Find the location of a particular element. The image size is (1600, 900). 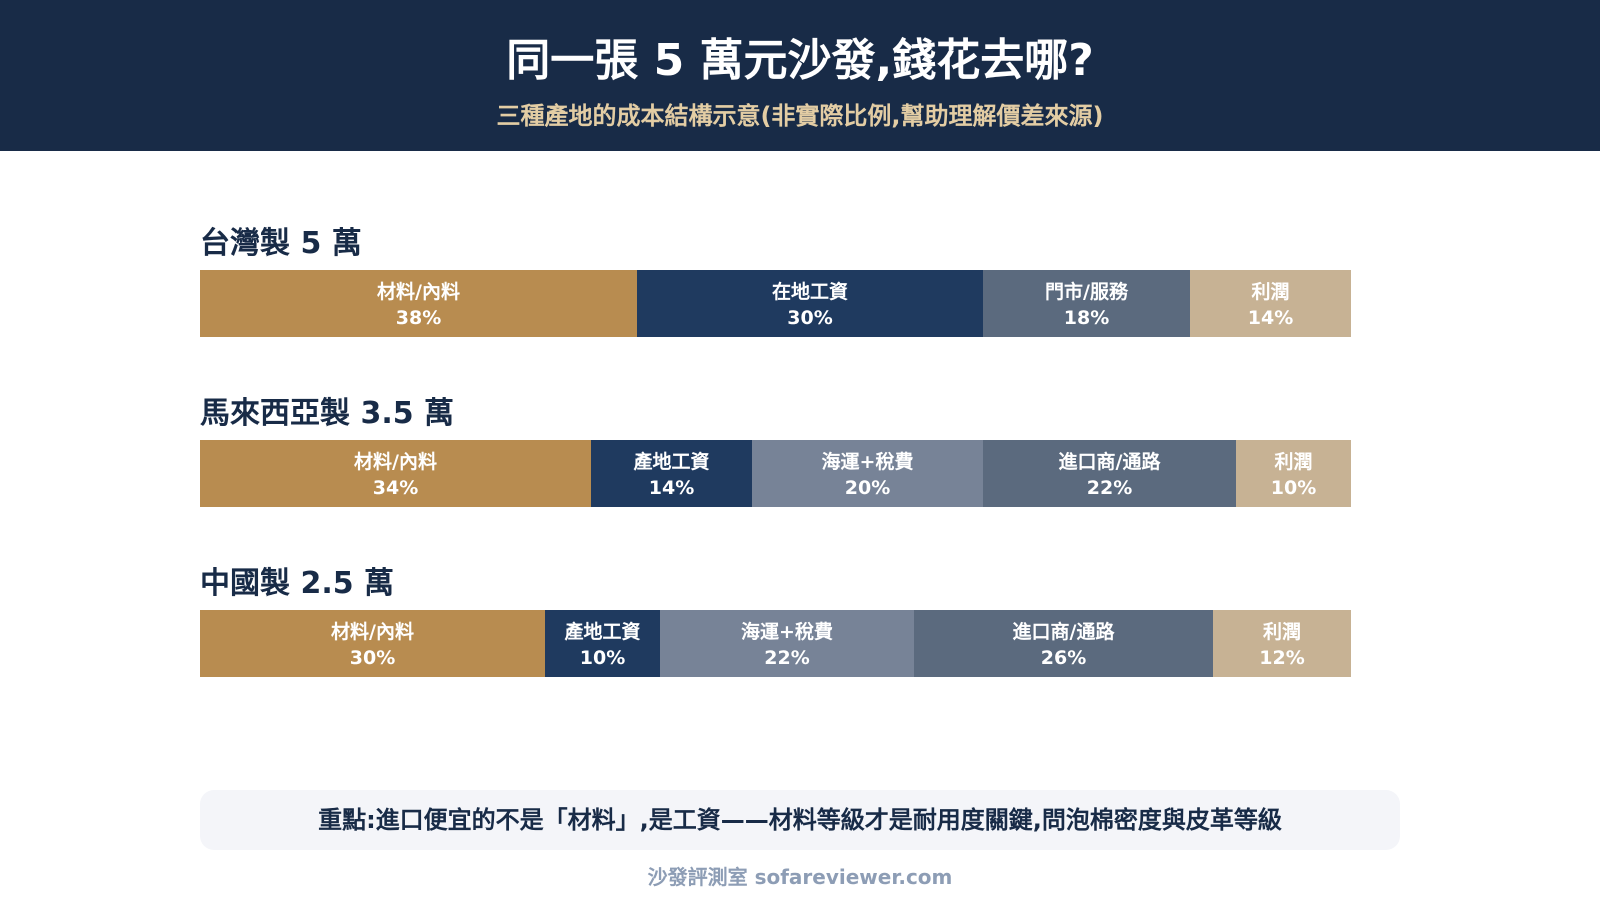

bar-segment: 利潤 12% is located at coordinates (1282, 643).